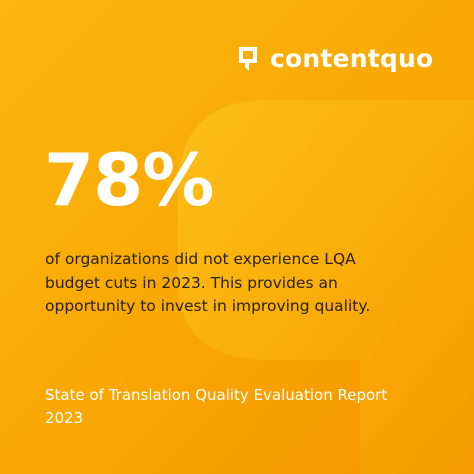 The image size is (474, 474). I want to click on logo-text: contentquo, so click(352, 58).